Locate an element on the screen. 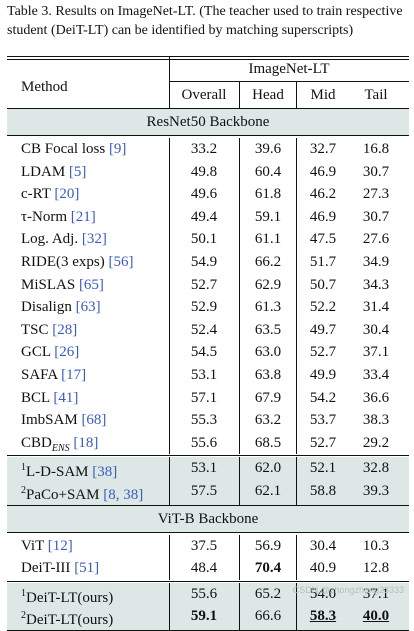  method-name: SAFA [17] is located at coordinates (53, 375).